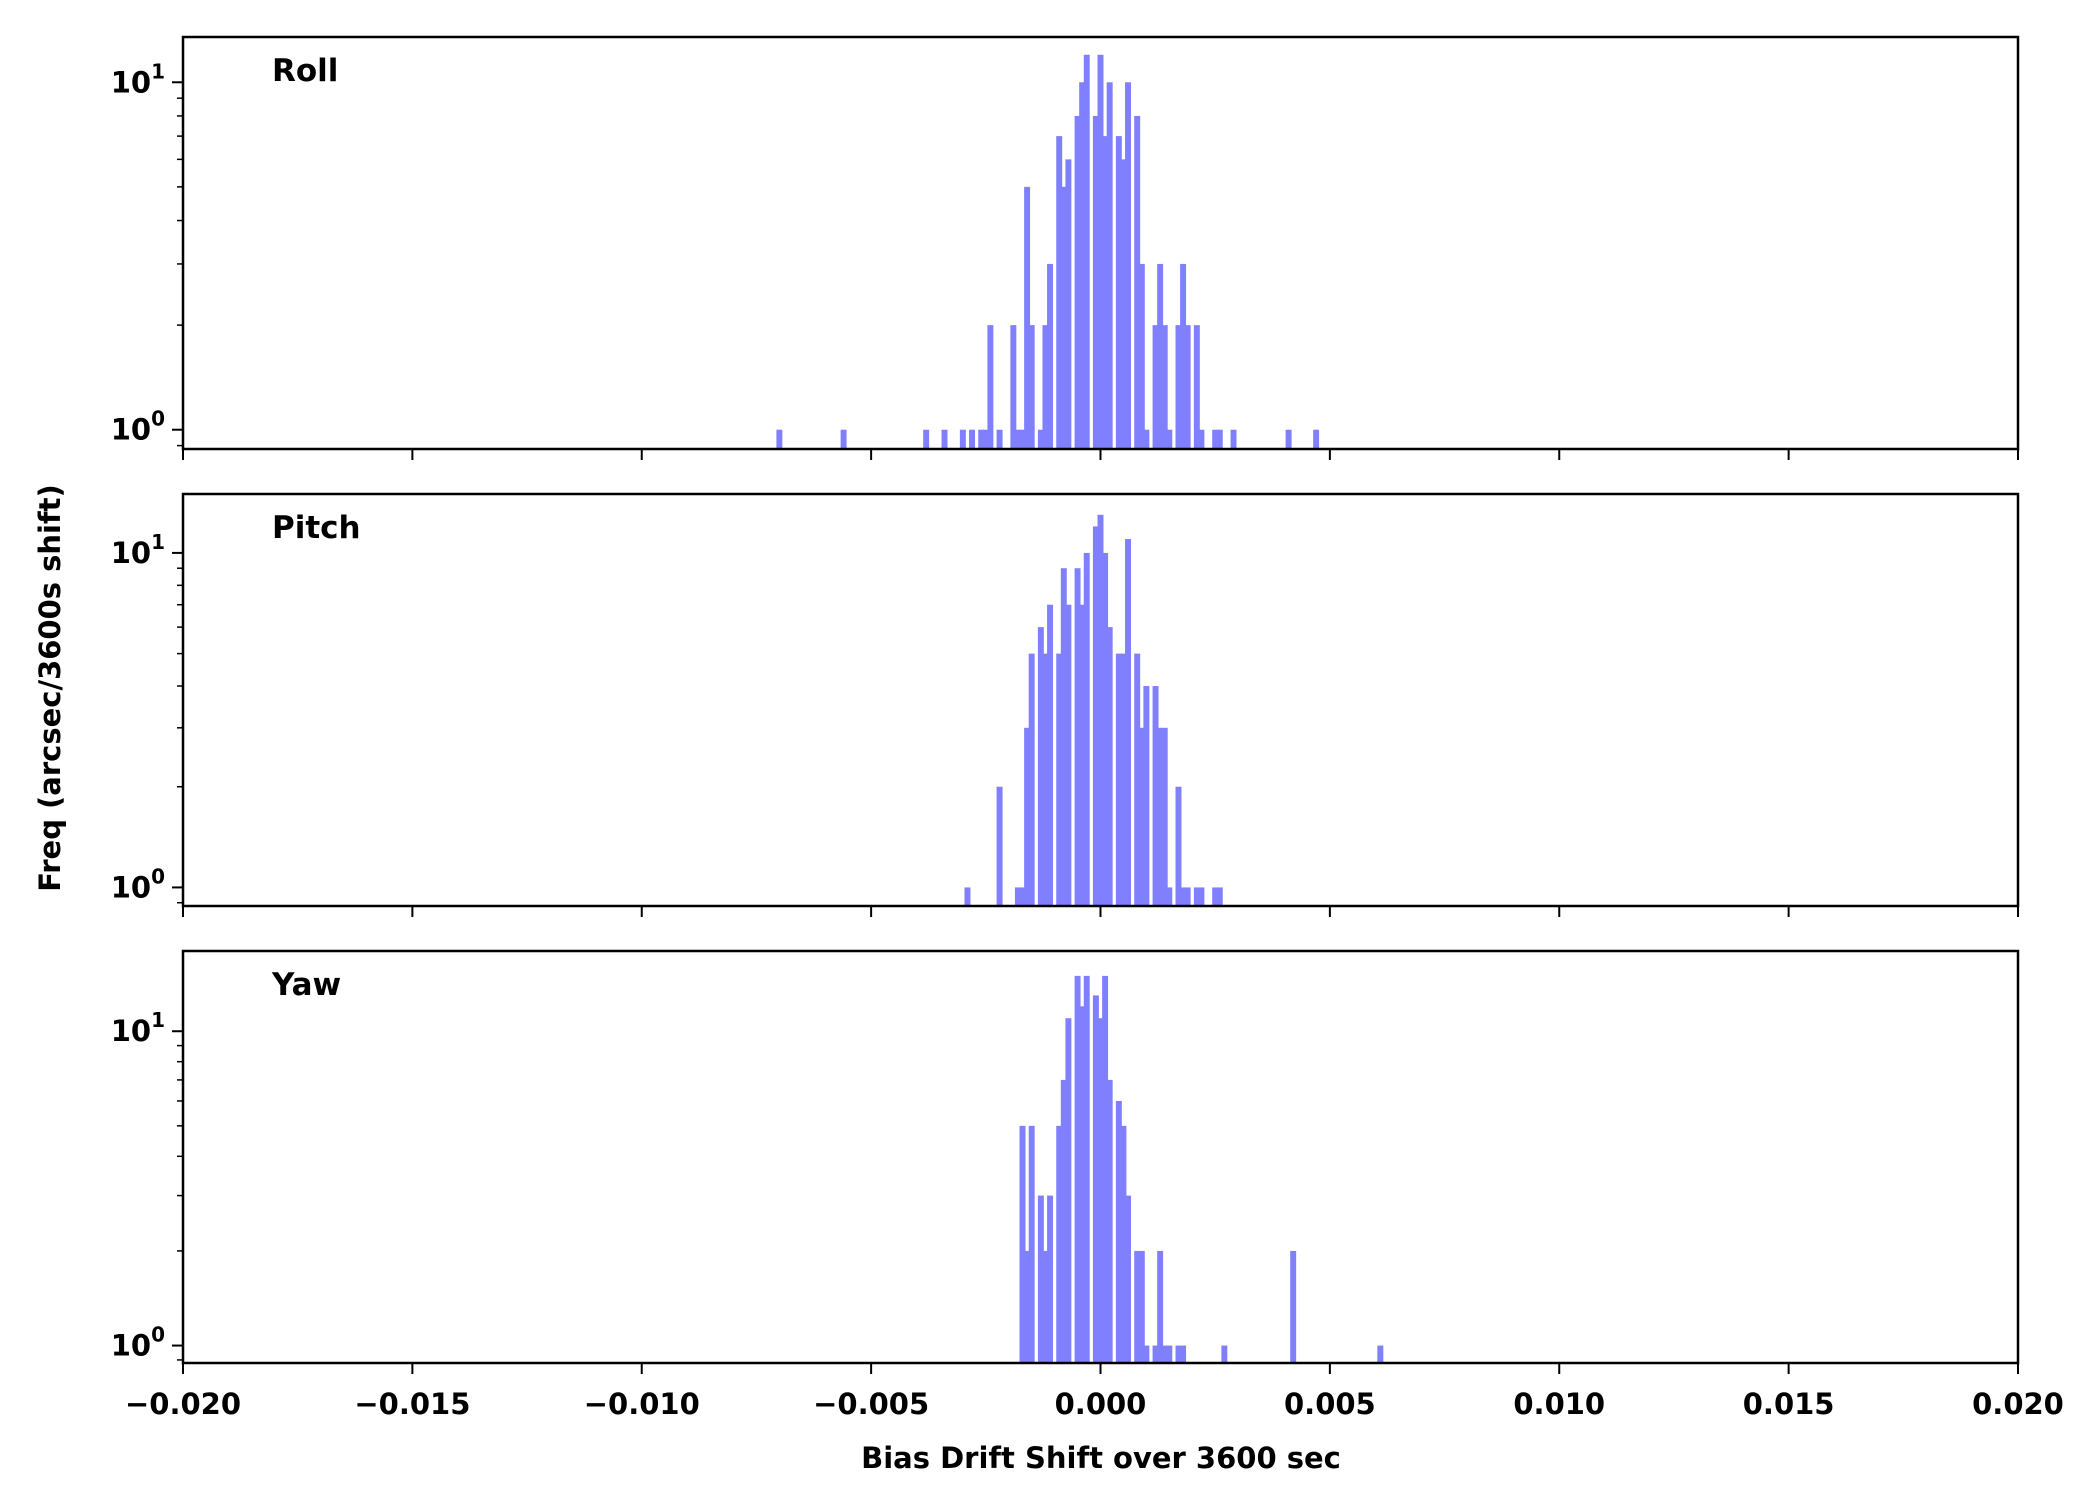 This screenshot has height=1500, width=2100. I want to click on x-tick-label: −0.015, so click(412, 1404).